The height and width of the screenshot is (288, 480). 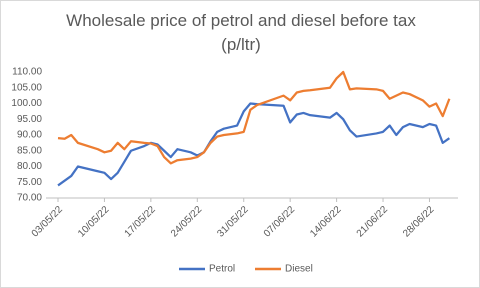 I want to click on y-tick-label: 100.00, so click(x=26, y=103).